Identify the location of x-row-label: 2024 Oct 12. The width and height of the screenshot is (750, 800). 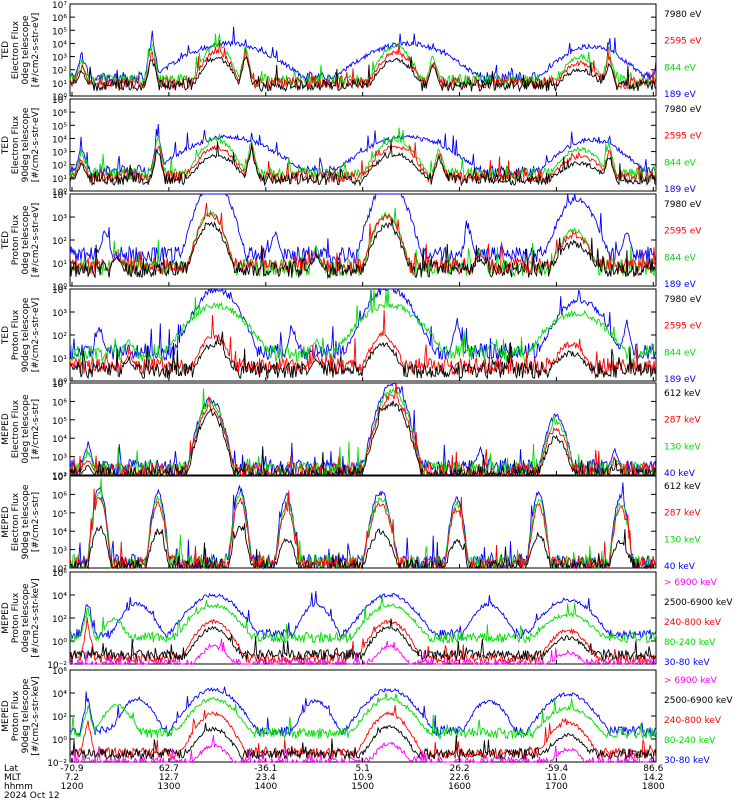
(32, 795).